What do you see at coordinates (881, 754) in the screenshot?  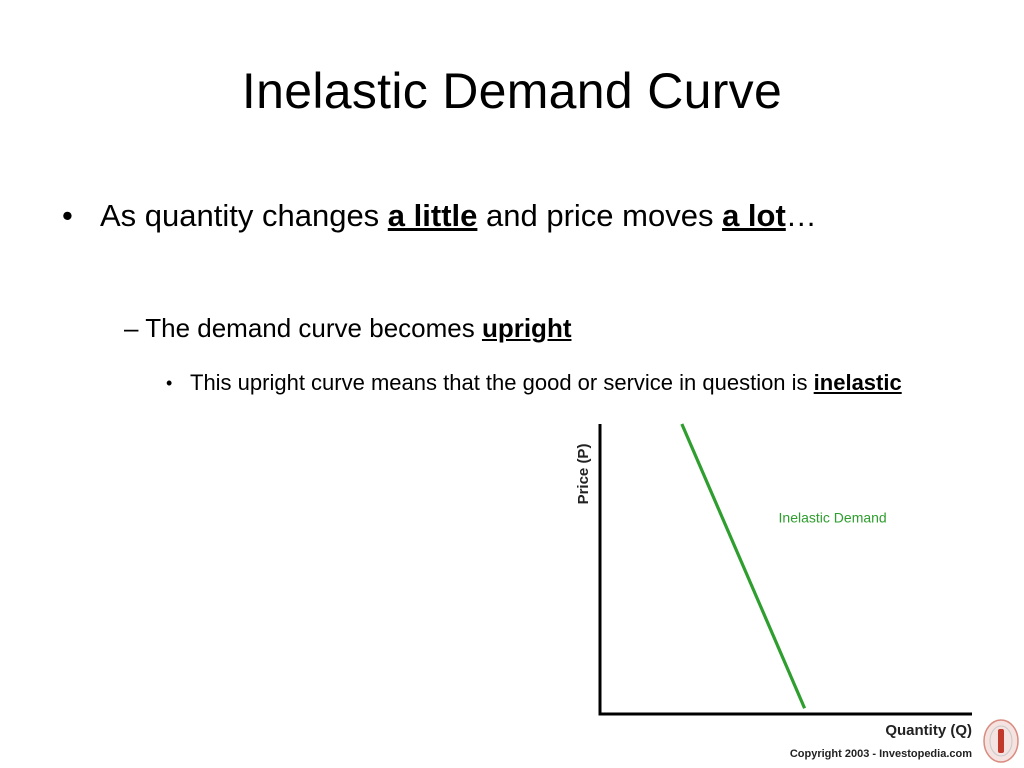 I see `copyright-text: Copyright 2003 - Investopedia.com` at bounding box center [881, 754].